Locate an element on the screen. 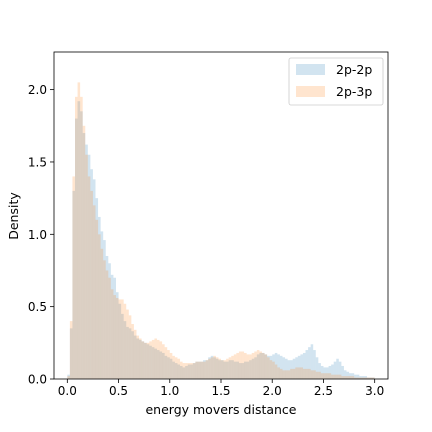 This screenshot has width=432, height=432. x-tick-label: 0.5 is located at coordinates (118, 391).